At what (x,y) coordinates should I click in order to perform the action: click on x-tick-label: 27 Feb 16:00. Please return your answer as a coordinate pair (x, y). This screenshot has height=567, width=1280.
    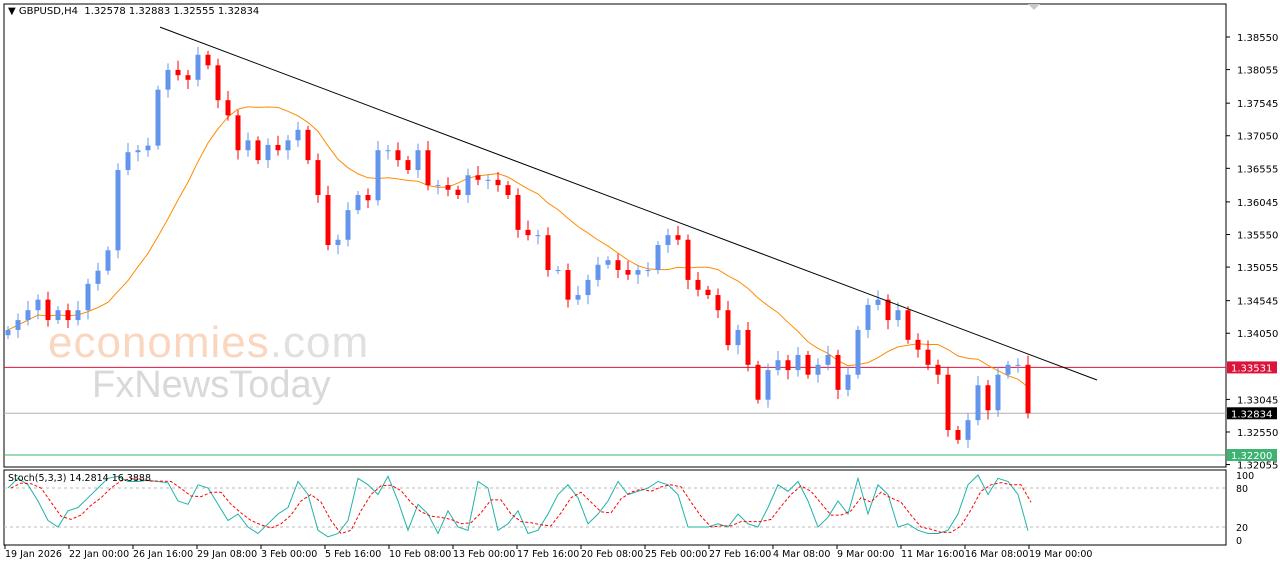
    Looking at the image, I should click on (740, 554).